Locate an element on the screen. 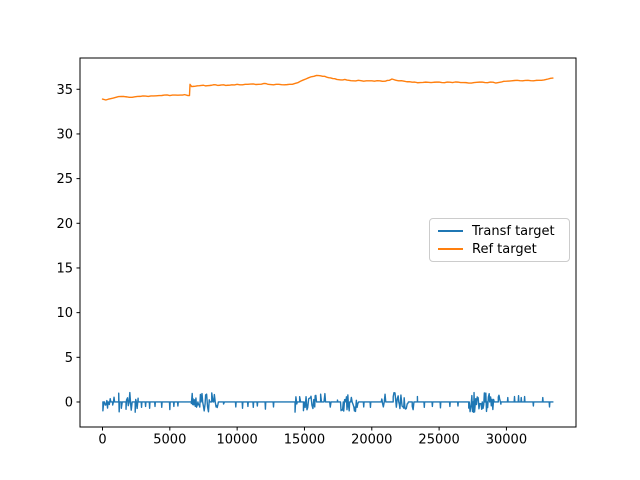 Image resolution: width=640 pixels, height=480 pixels. x-tick-label: 30000 is located at coordinates (506, 440).